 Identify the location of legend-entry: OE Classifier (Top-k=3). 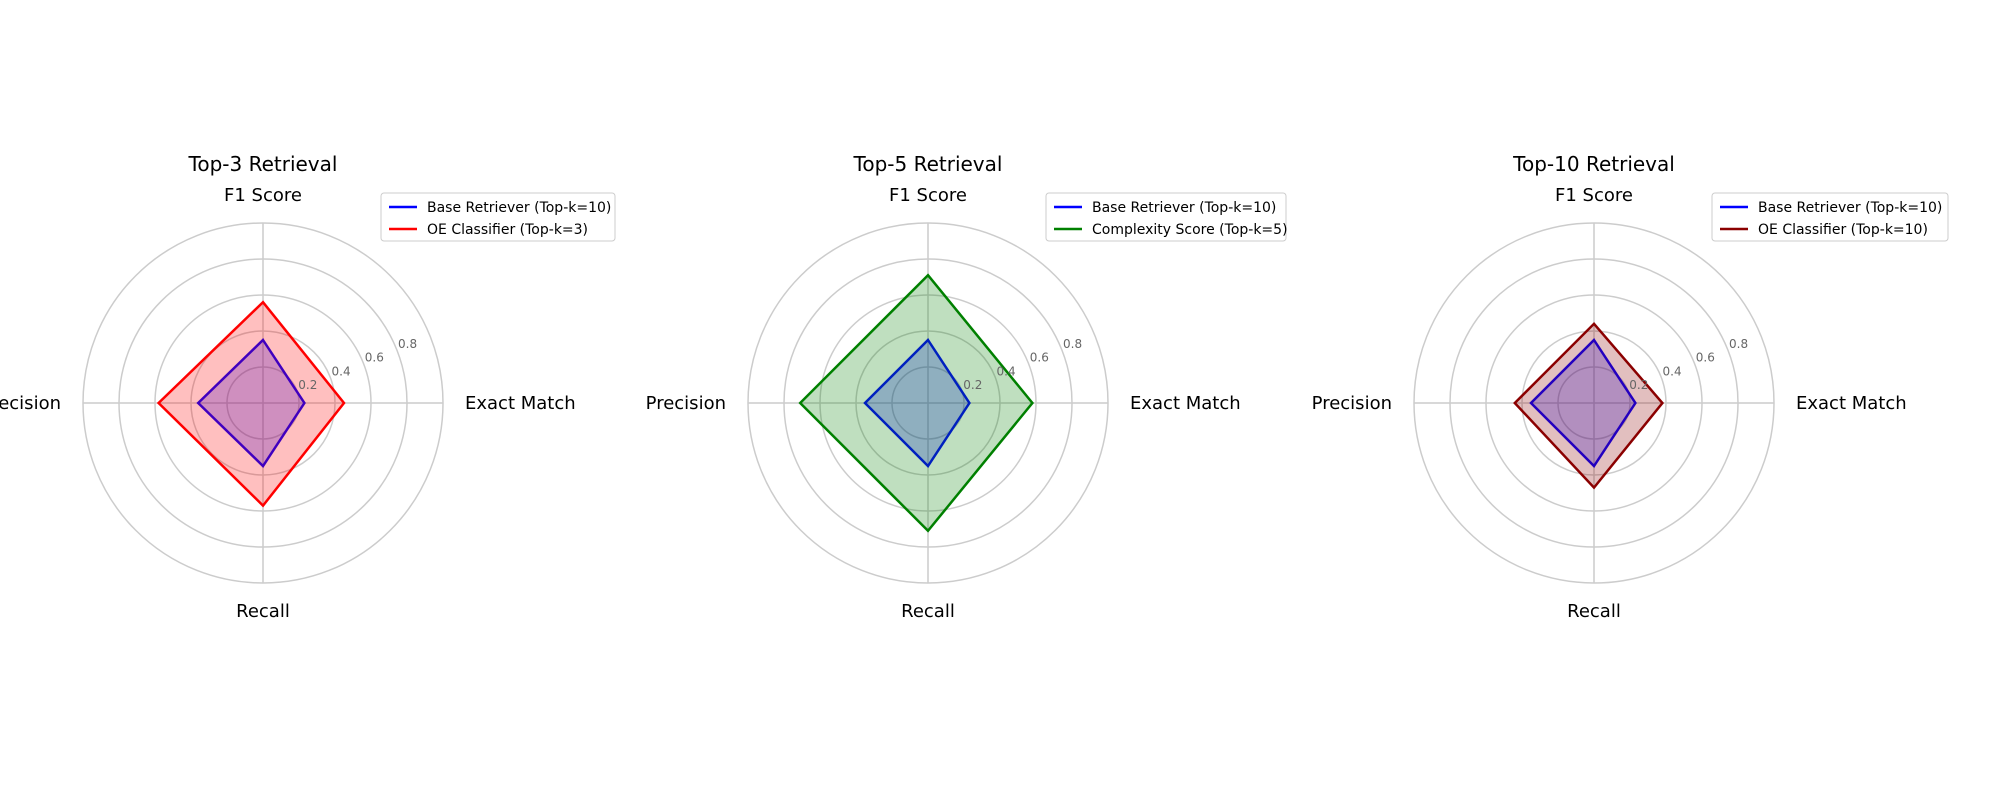
(507, 230).